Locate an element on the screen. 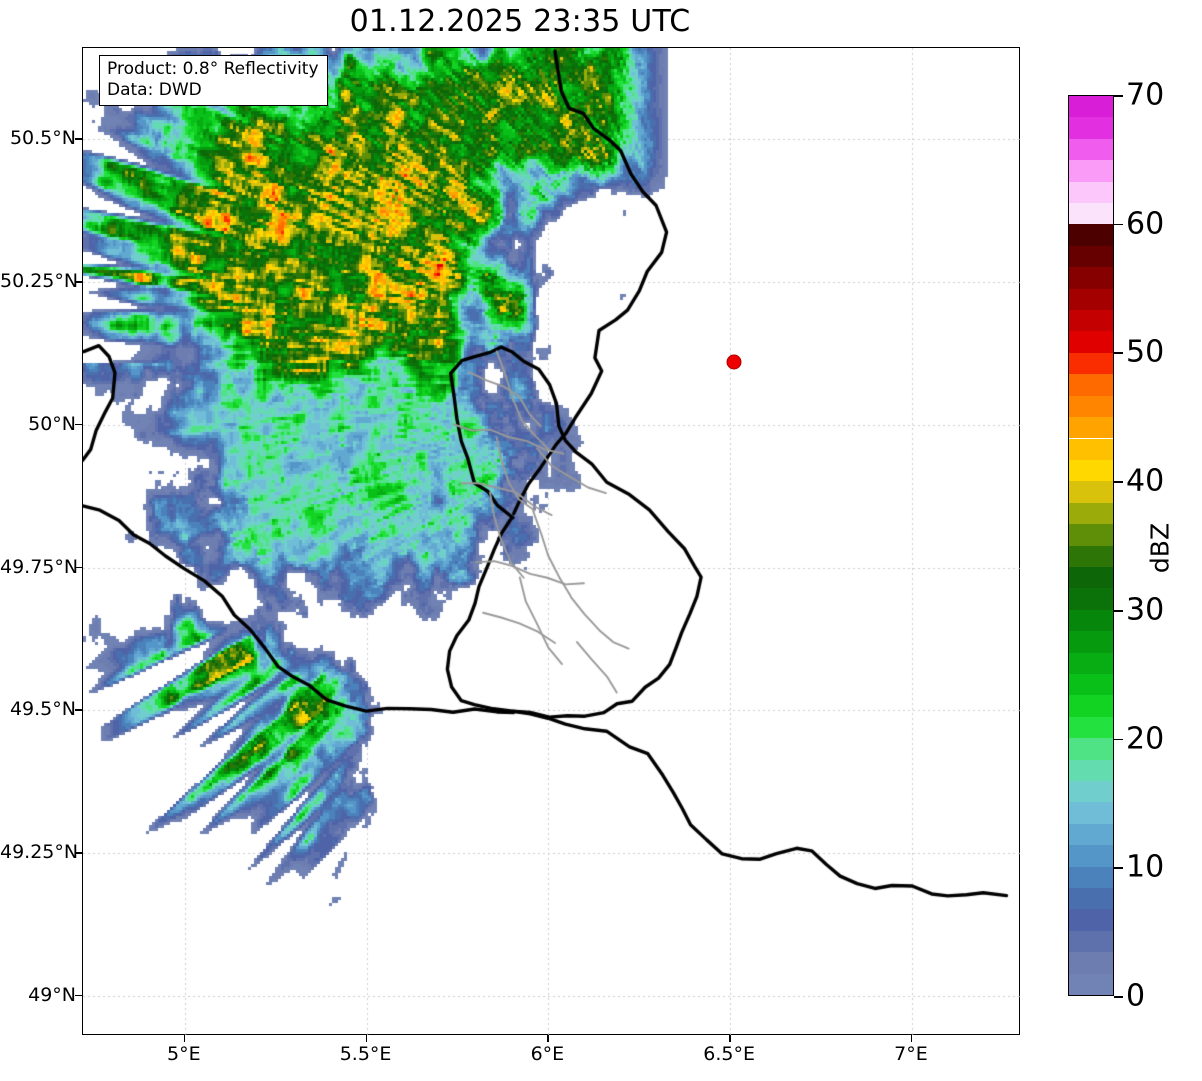  longitude-tick-label-4: 7°E is located at coordinates (911, 1054).